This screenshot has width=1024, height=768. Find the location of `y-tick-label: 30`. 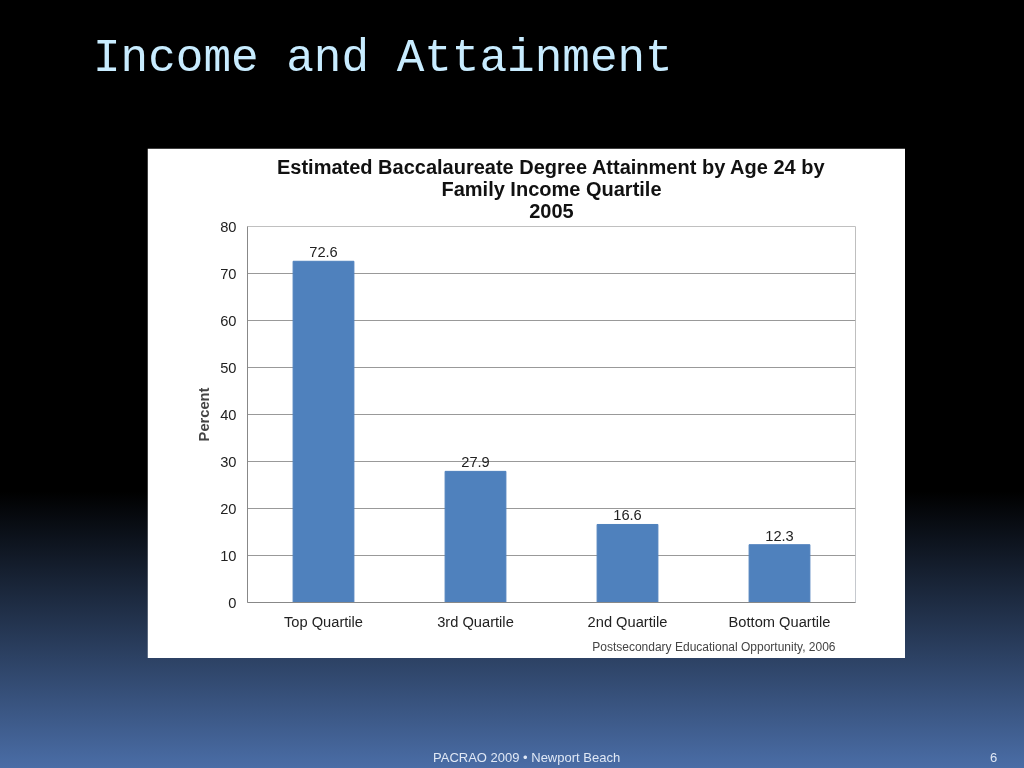

y-tick-label: 30 is located at coordinates (228, 461).